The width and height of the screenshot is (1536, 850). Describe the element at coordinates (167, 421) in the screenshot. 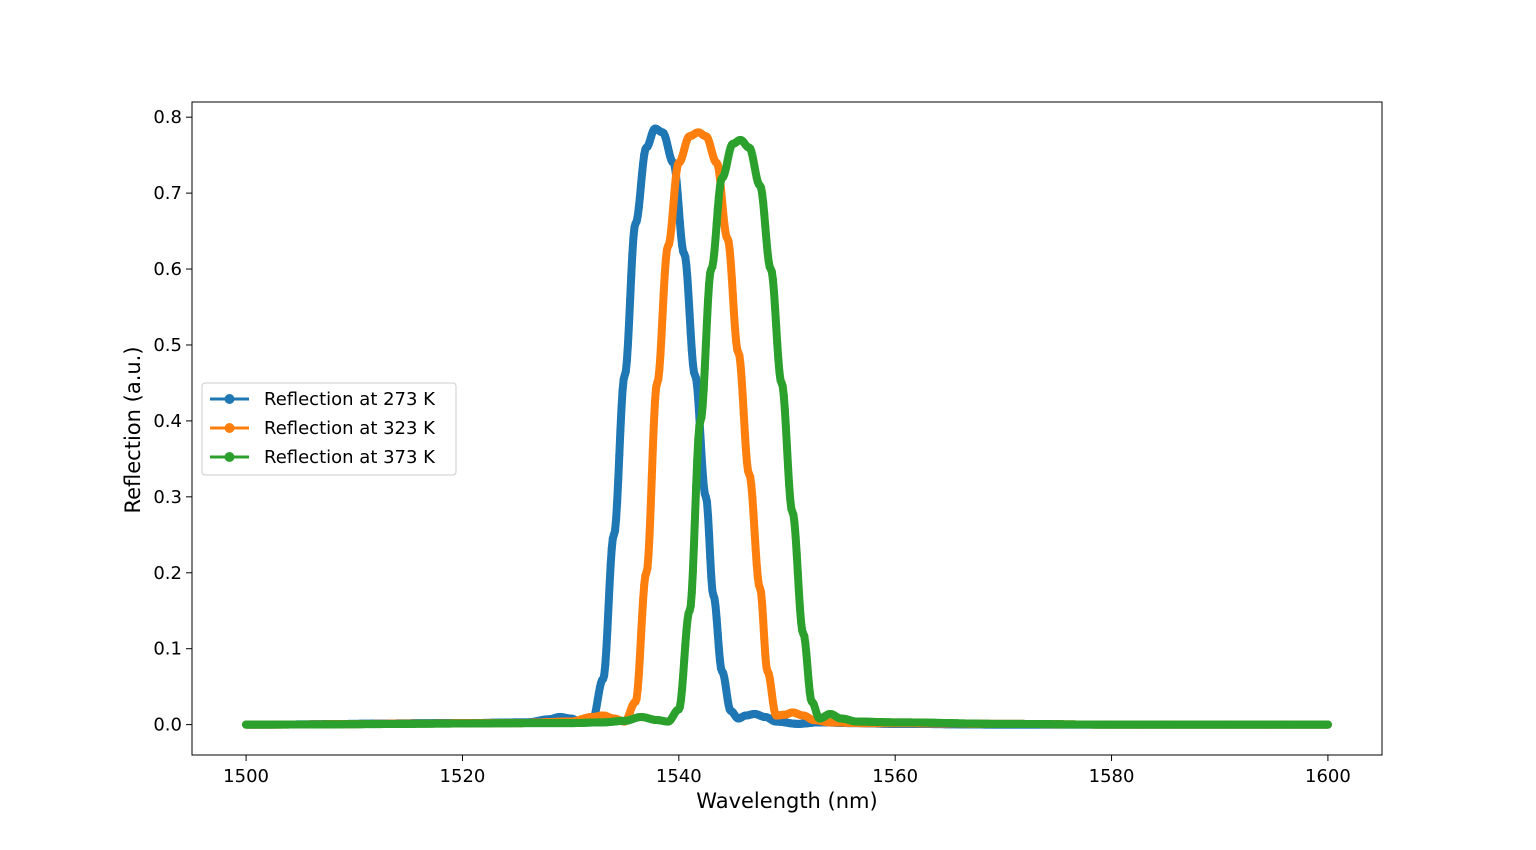

I see `y-tick-label: 0.4` at that location.